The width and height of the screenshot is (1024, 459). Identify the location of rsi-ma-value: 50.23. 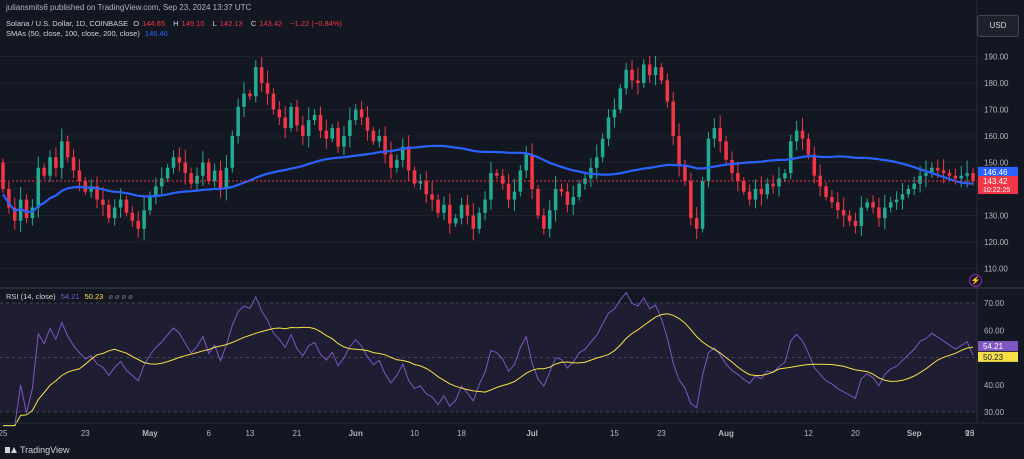
(94, 296).